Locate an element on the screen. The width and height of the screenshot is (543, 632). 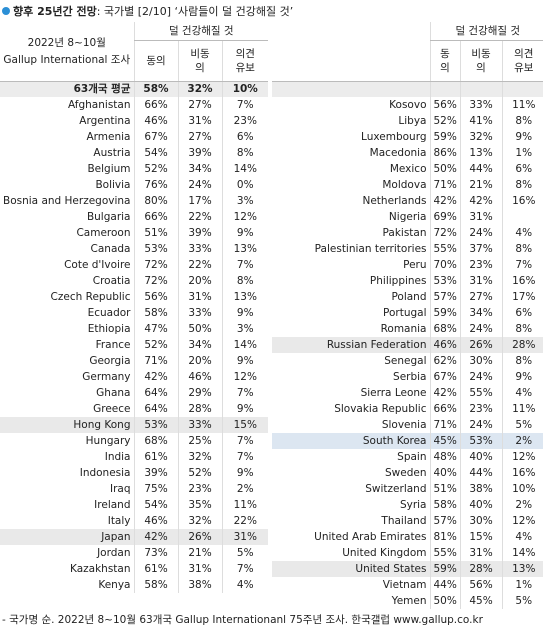
average-row: 63개국 평균 58% 32% 10% is located at coordinates (134, 89).